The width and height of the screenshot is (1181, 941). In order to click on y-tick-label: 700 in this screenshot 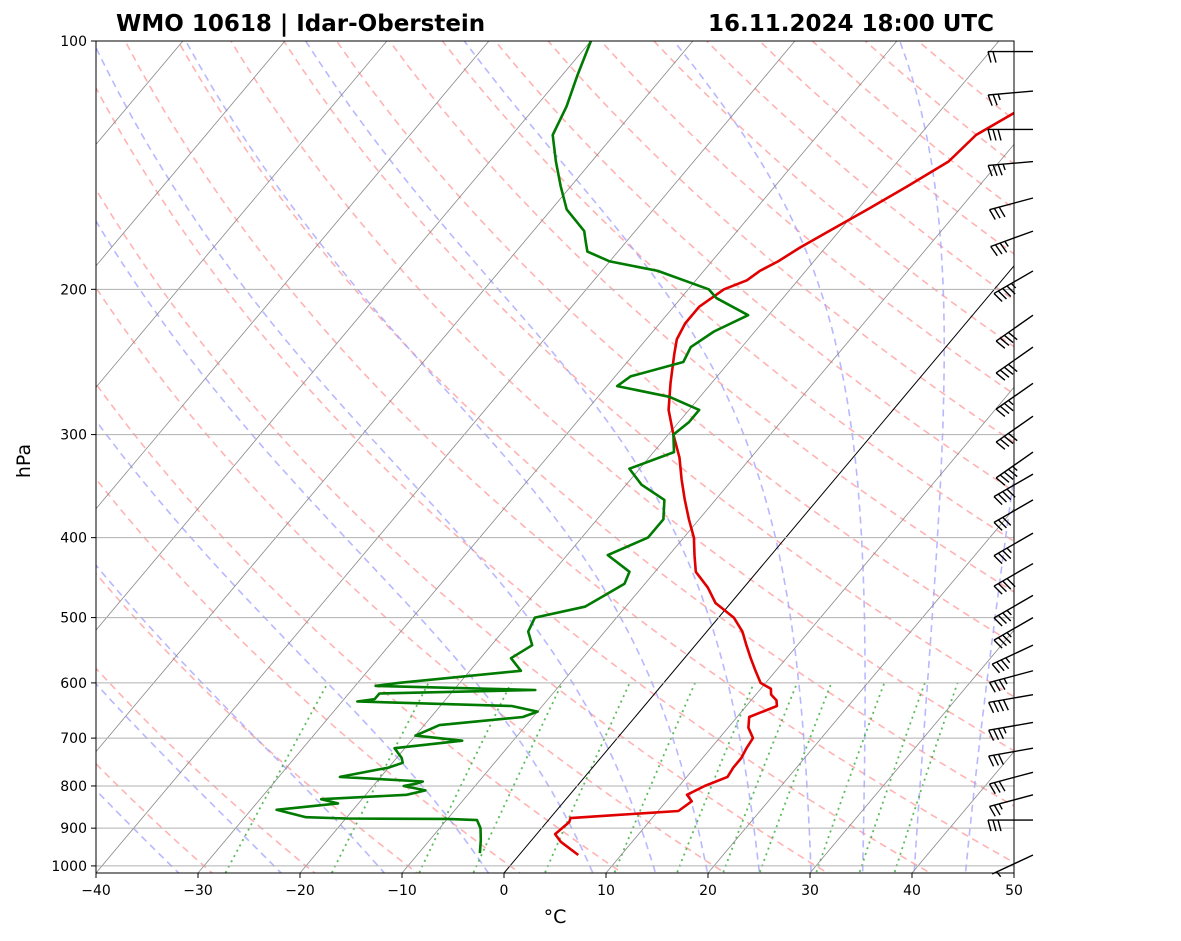, I will do `click(73, 739)`.